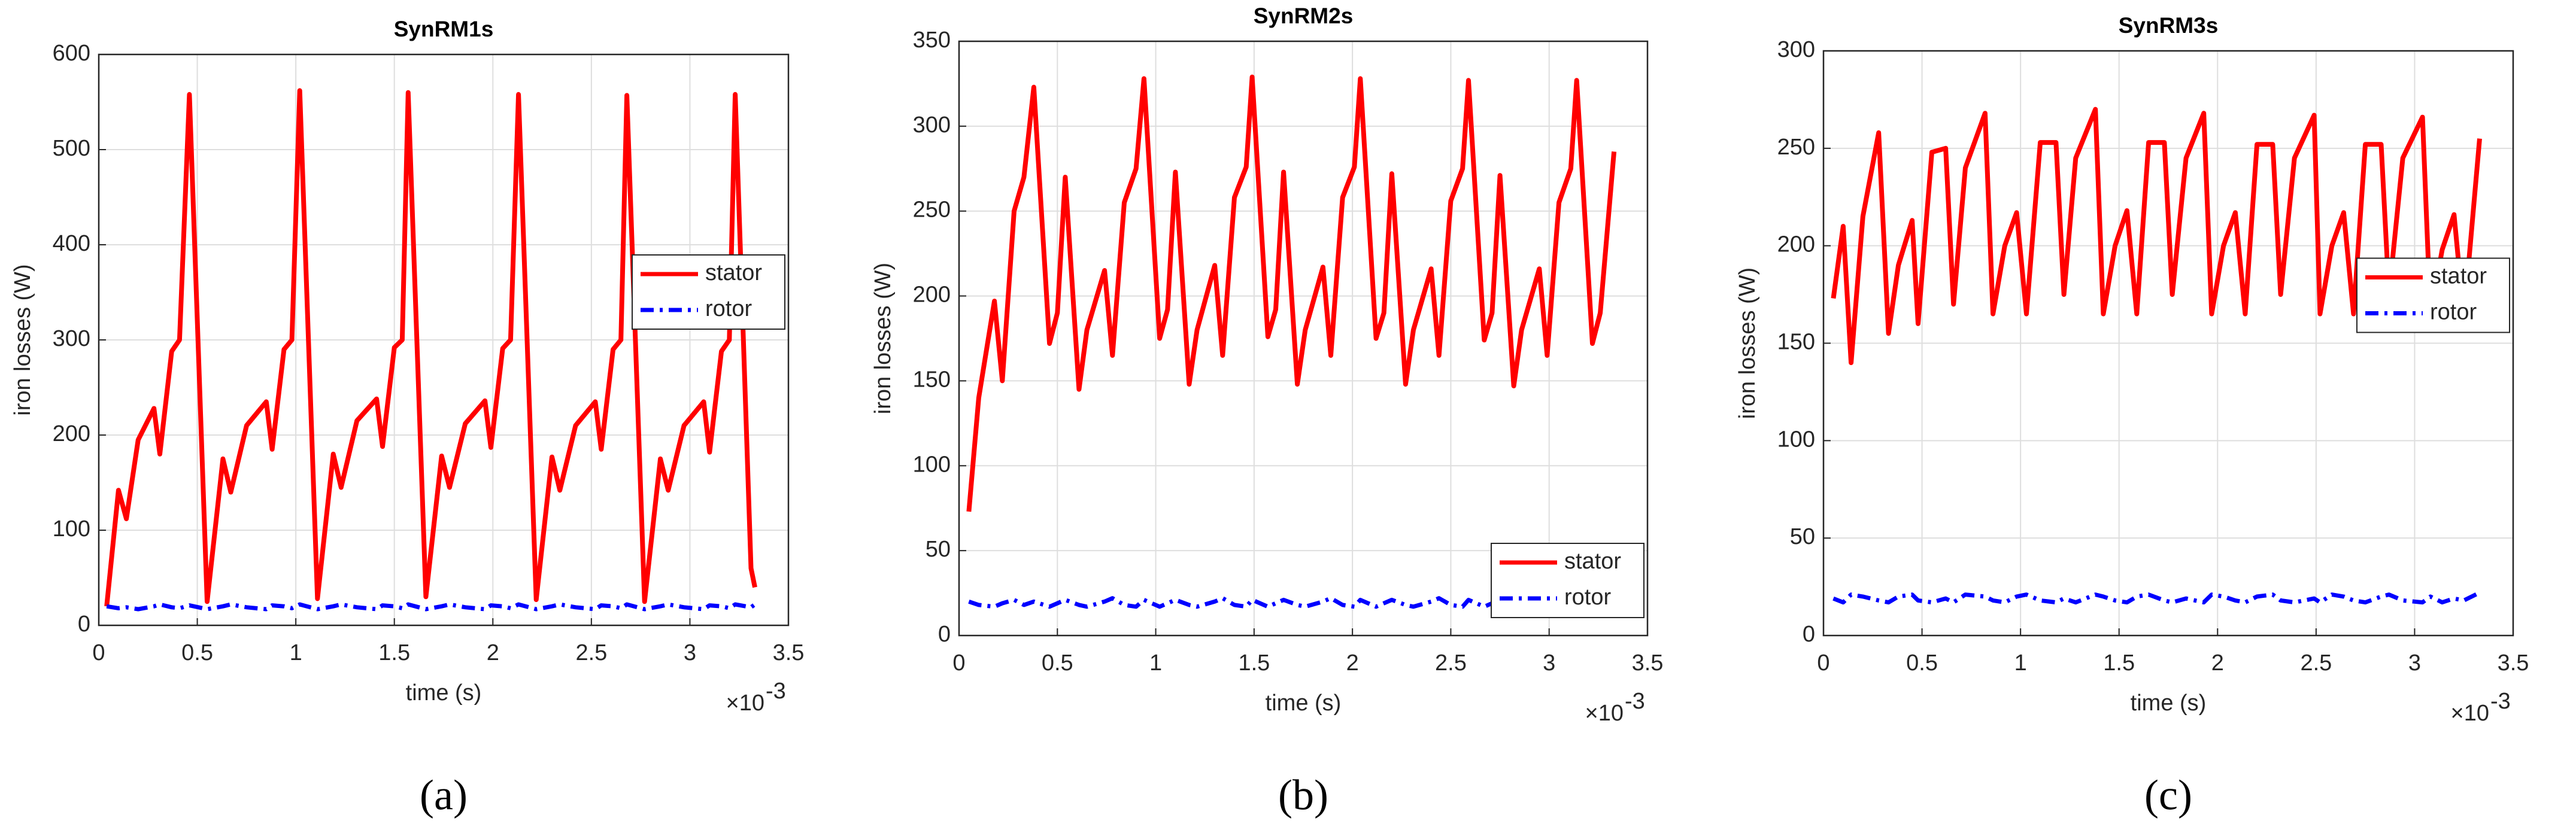 This screenshot has height=833, width=2576. I want to click on panel-label: (c), so click(2168, 795).